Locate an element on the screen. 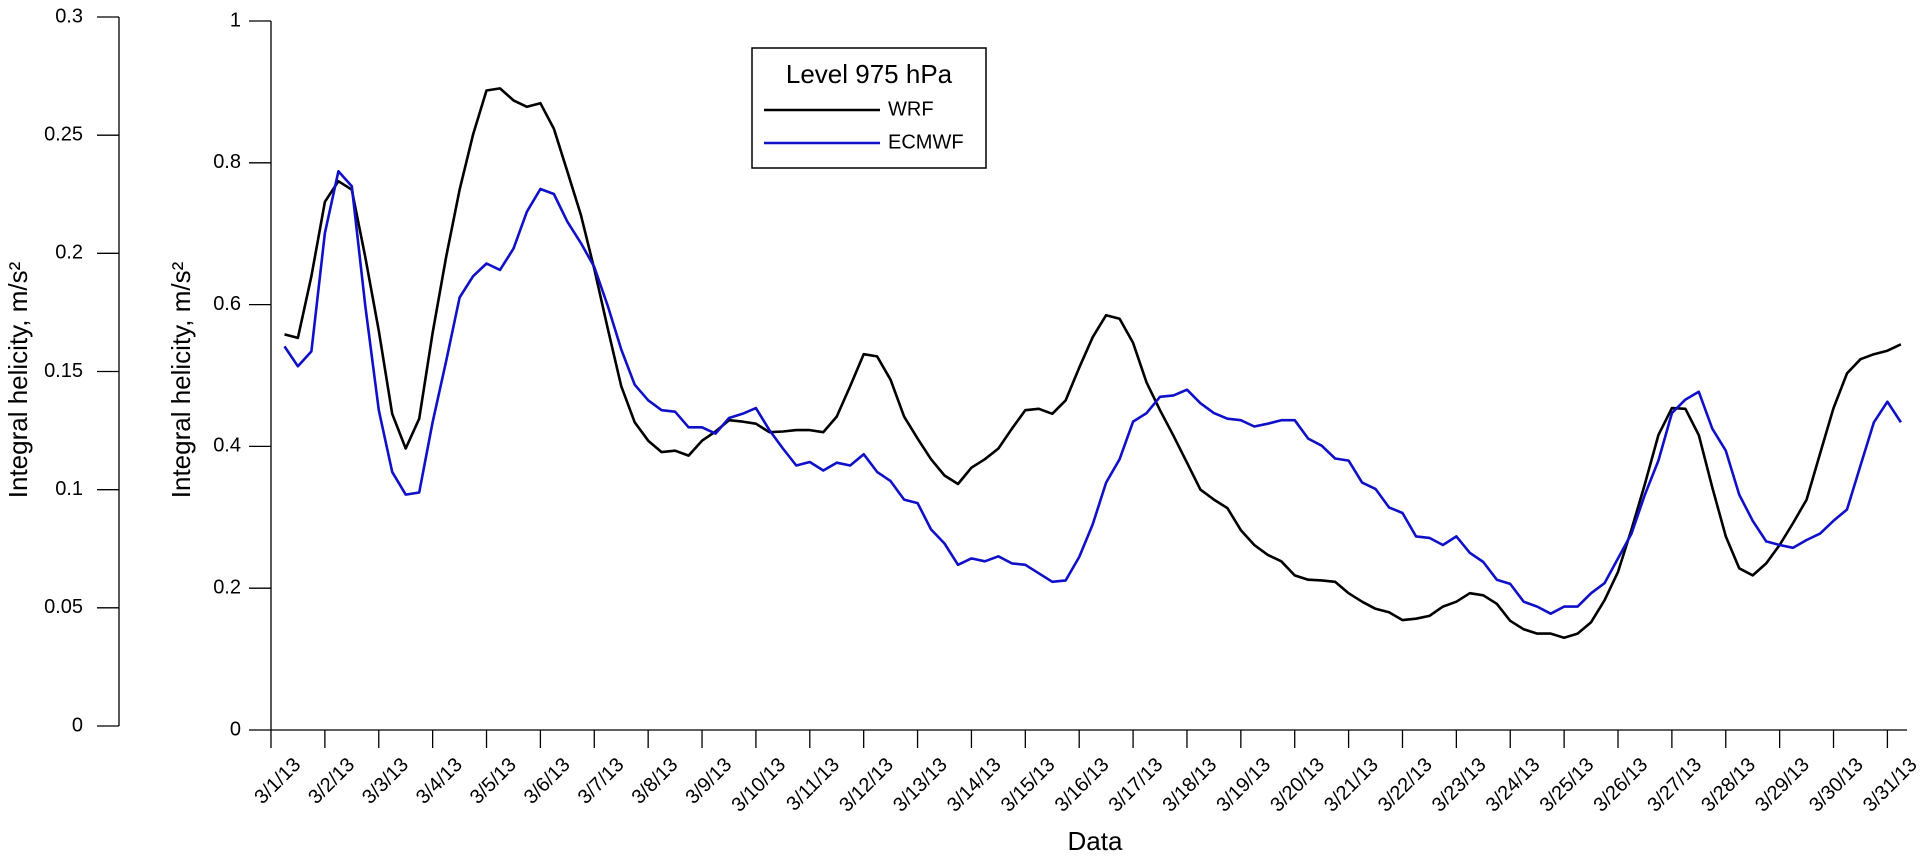 This screenshot has width=1920, height=864. y-tick-label: 0.2 is located at coordinates (227, 587).